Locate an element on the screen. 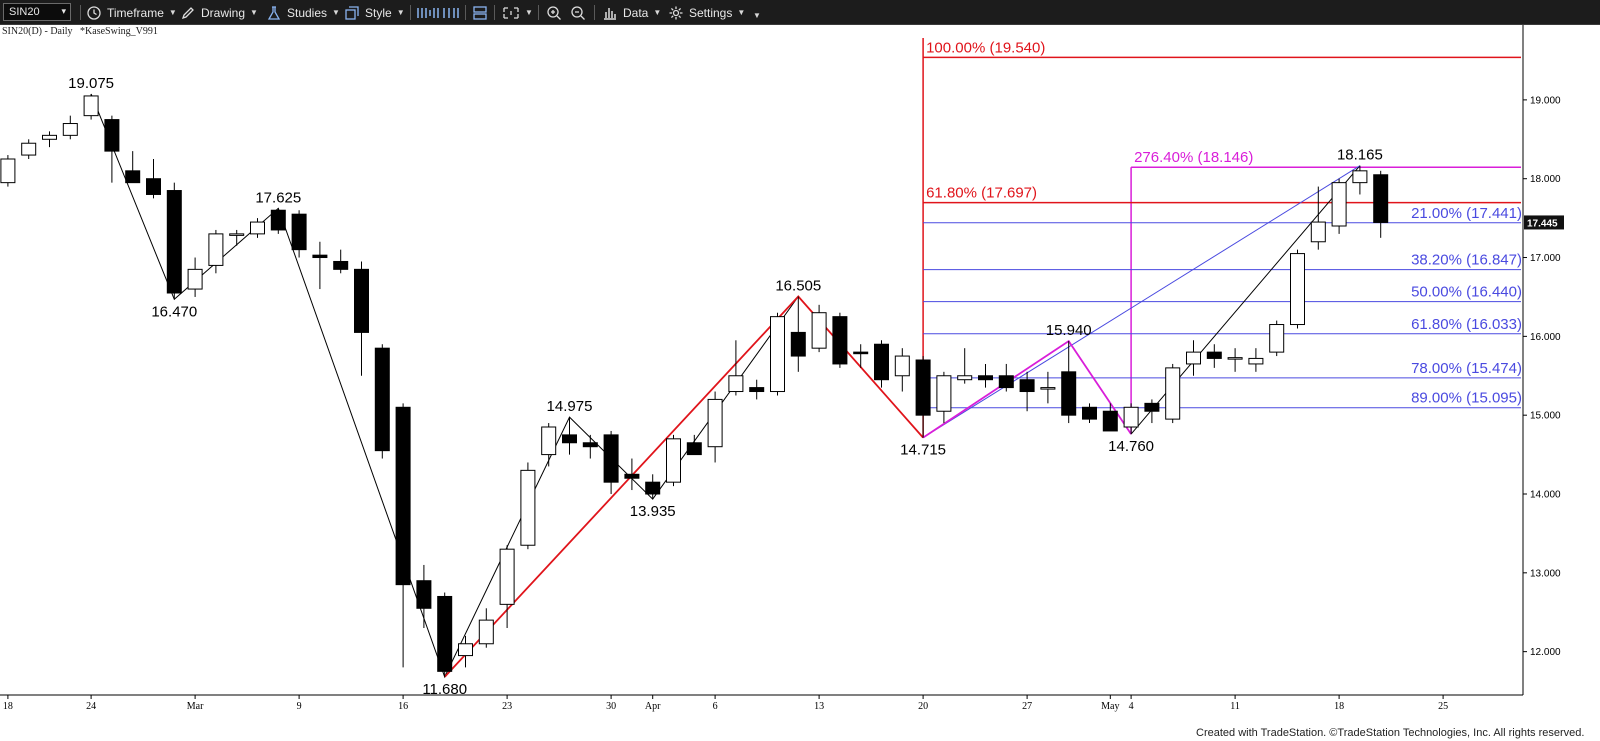 The height and width of the screenshot is (741, 1600). swing-label: 19.075 is located at coordinates (91, 83).